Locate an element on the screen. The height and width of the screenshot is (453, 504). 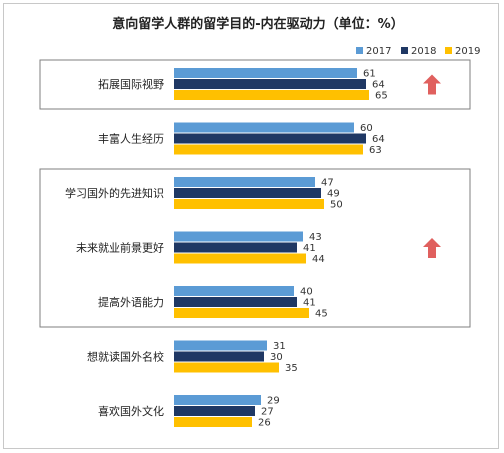
legend-swatch-2017 is located at coordinates (359, 50).